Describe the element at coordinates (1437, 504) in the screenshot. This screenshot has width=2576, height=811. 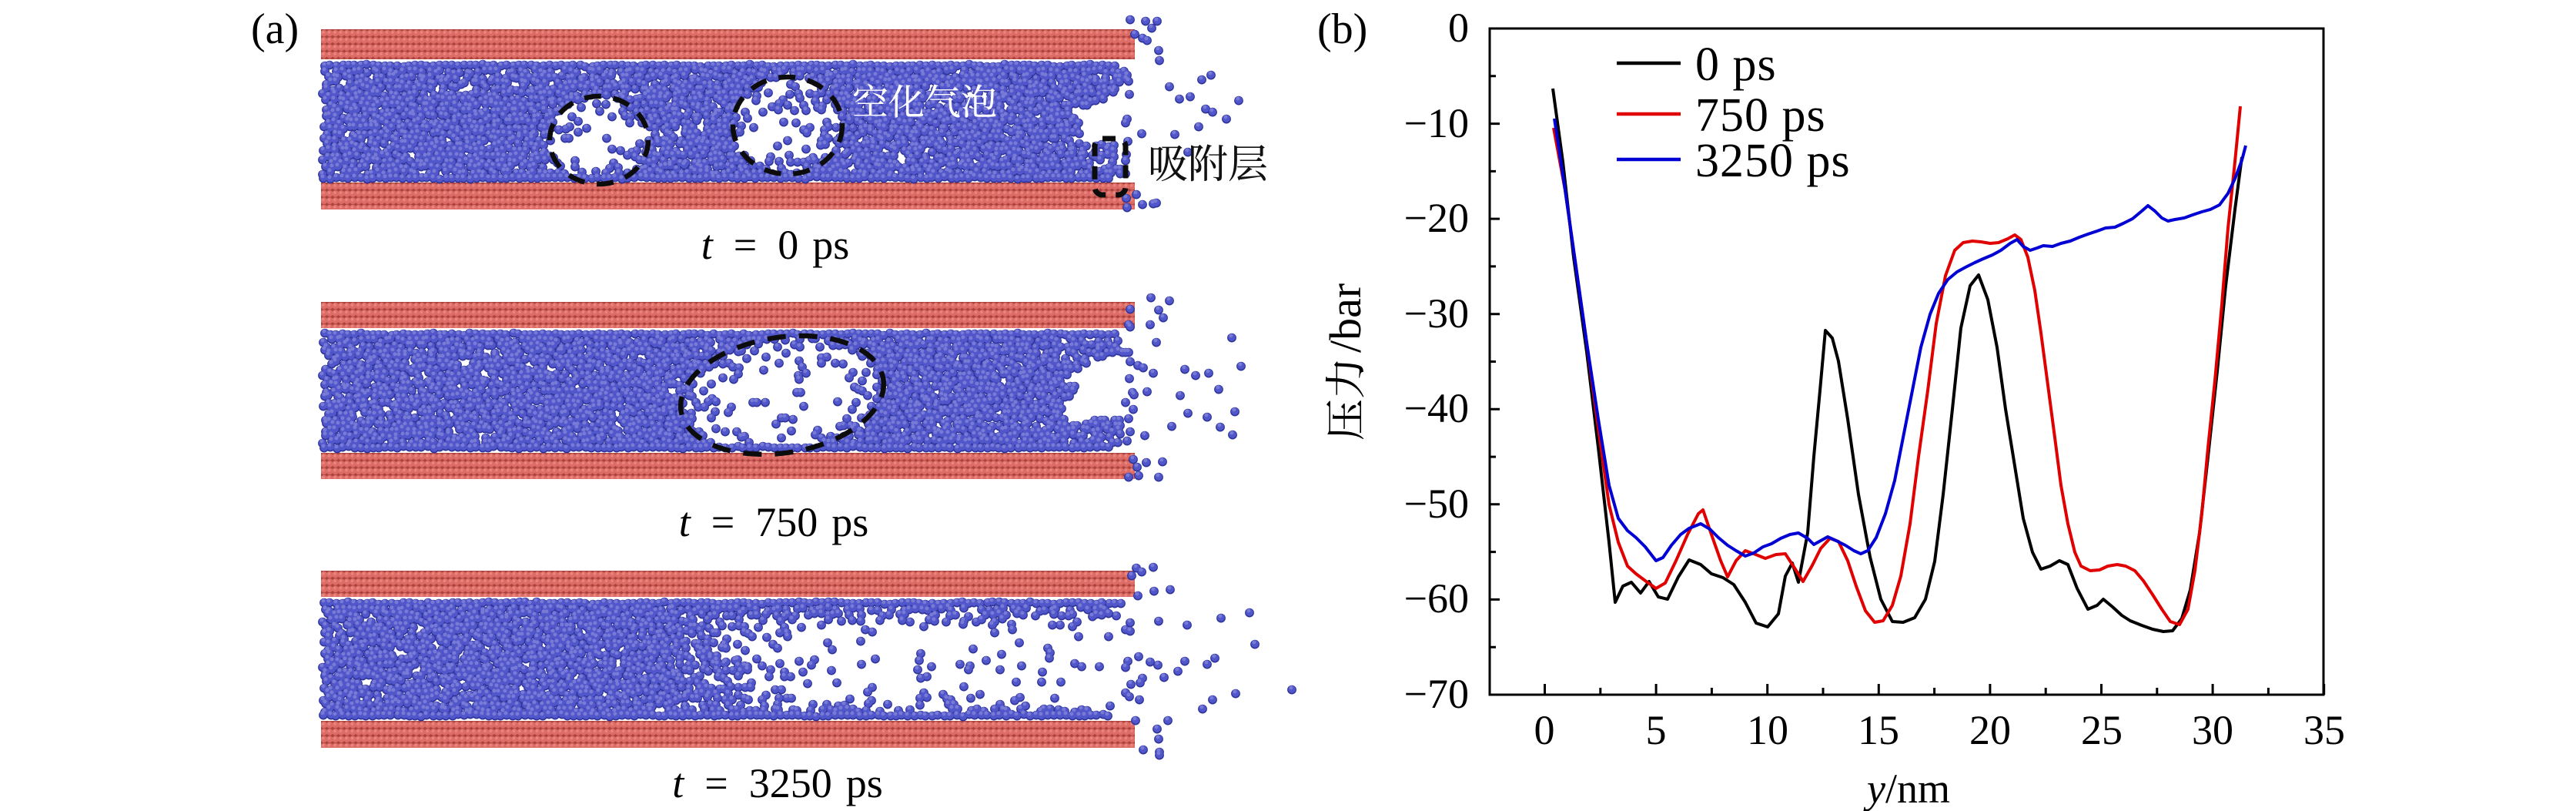
I see `svg-text: −50` at that location.